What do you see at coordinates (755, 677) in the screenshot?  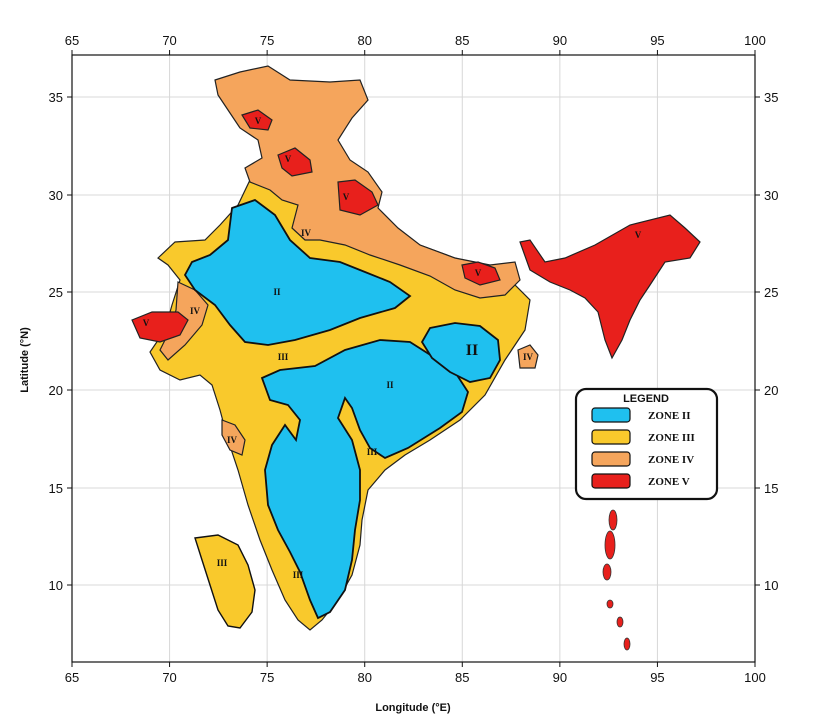 I see `x-tick-label-bottom: 100` at bounding box center [755, 677].